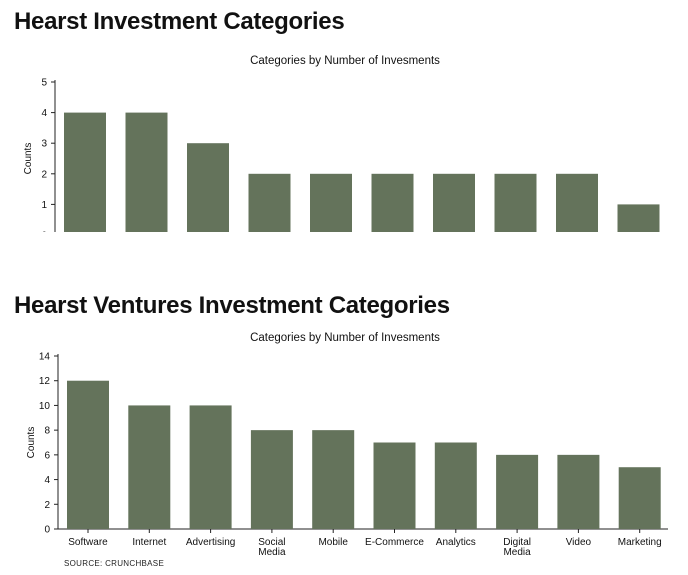 This screenshot has width=688, height=575. Describe the element at coordinates (149, 542) in the screenshot. I see `x-tick-label: Internet` at that location.